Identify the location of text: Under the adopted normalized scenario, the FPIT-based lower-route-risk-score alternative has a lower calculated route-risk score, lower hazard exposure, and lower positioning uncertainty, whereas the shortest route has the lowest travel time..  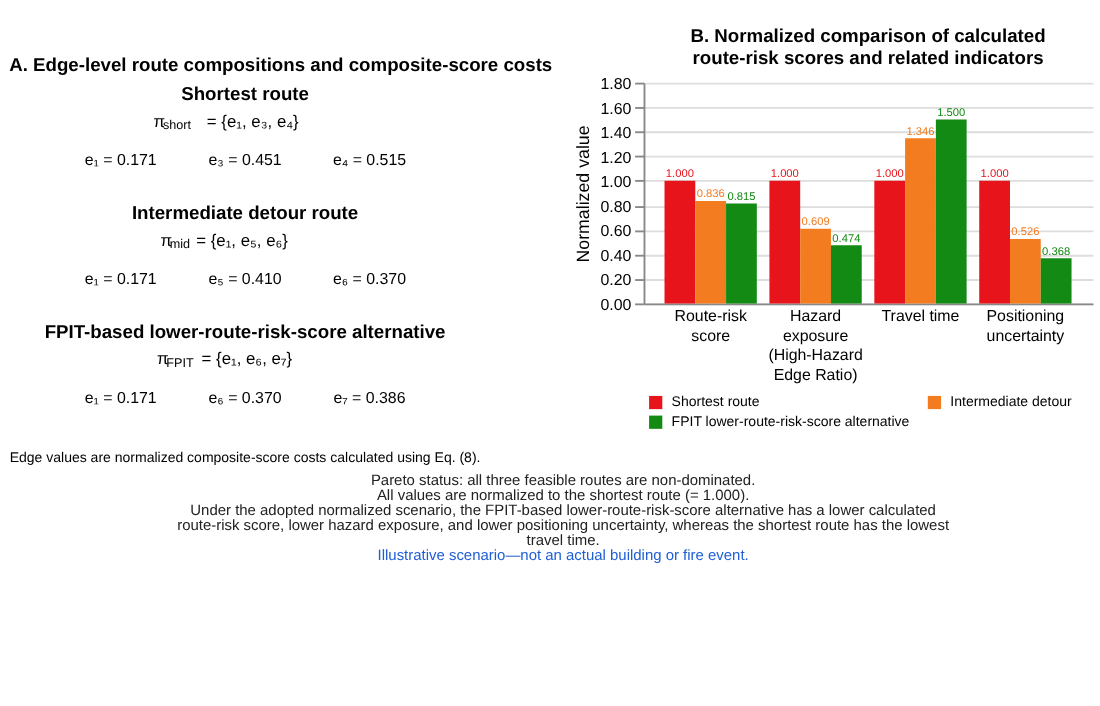
(564, 524).